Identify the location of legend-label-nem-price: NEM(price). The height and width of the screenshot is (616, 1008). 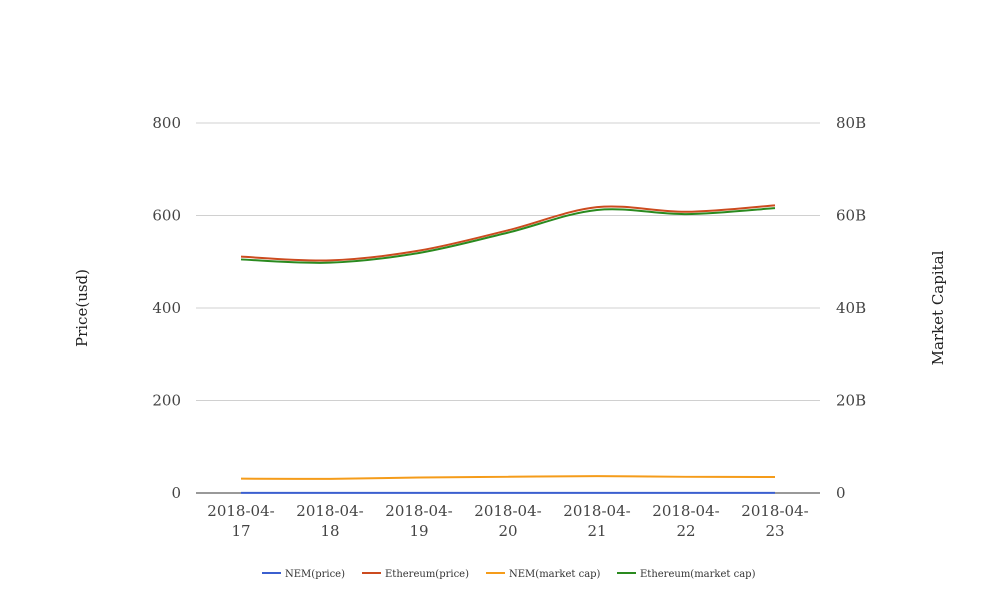
(315, 574).